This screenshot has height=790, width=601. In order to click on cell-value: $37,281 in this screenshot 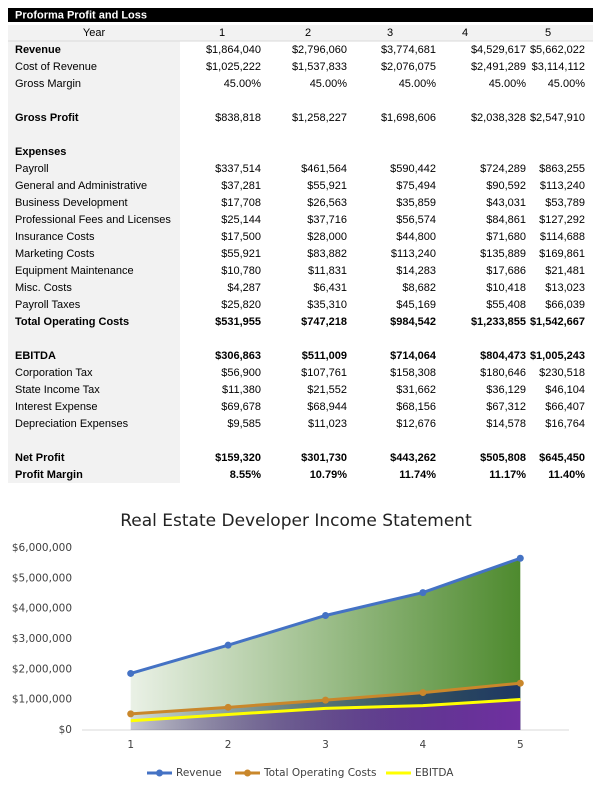, I will do `click(241, 186)`.